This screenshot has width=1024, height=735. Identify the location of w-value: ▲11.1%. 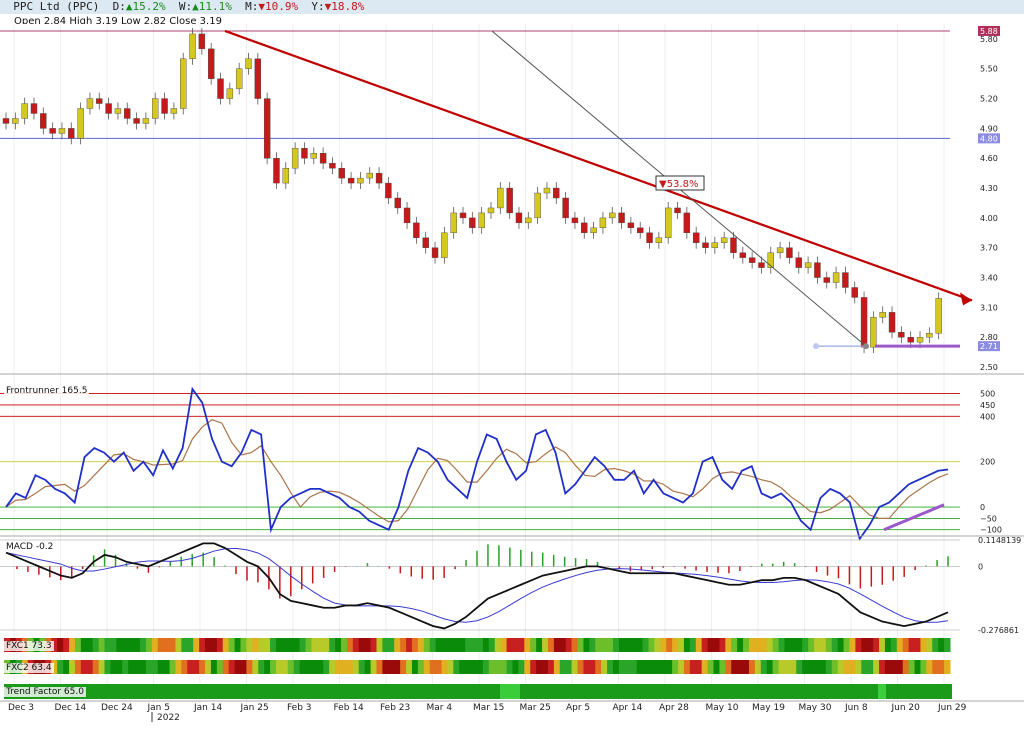
(212, 6).